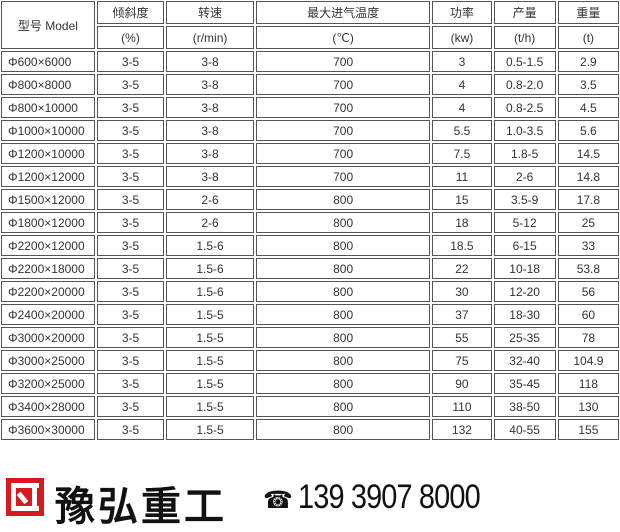 The width and height of the screenshot is (620, 532). I want to click on table-cell: 0.8-2.5, so click(524, 107).